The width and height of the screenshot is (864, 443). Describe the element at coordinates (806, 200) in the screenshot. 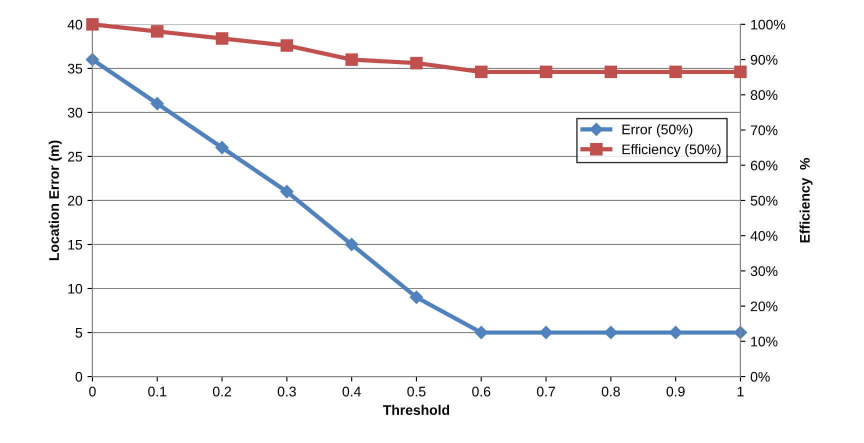

I see `y2-axis-title: Efficiency %` at that location.